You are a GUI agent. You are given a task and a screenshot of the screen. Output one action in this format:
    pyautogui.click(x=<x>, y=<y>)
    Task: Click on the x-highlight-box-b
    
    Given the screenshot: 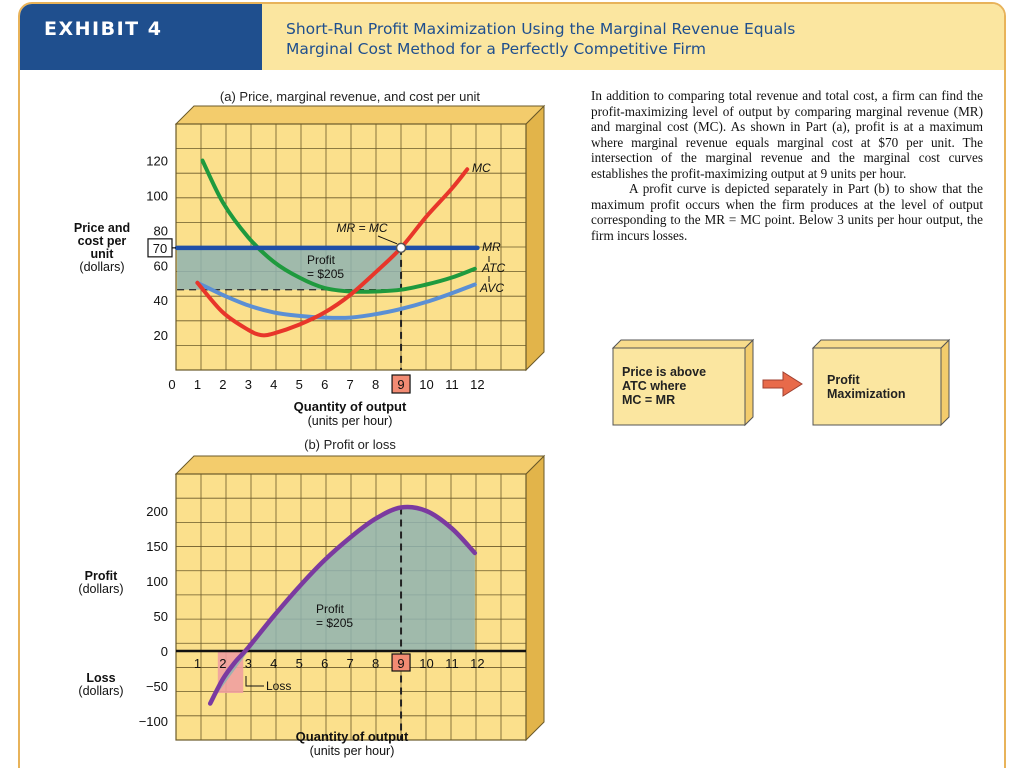 What is the action you would take?
    pyautogui.click(x=401, y=662)
    